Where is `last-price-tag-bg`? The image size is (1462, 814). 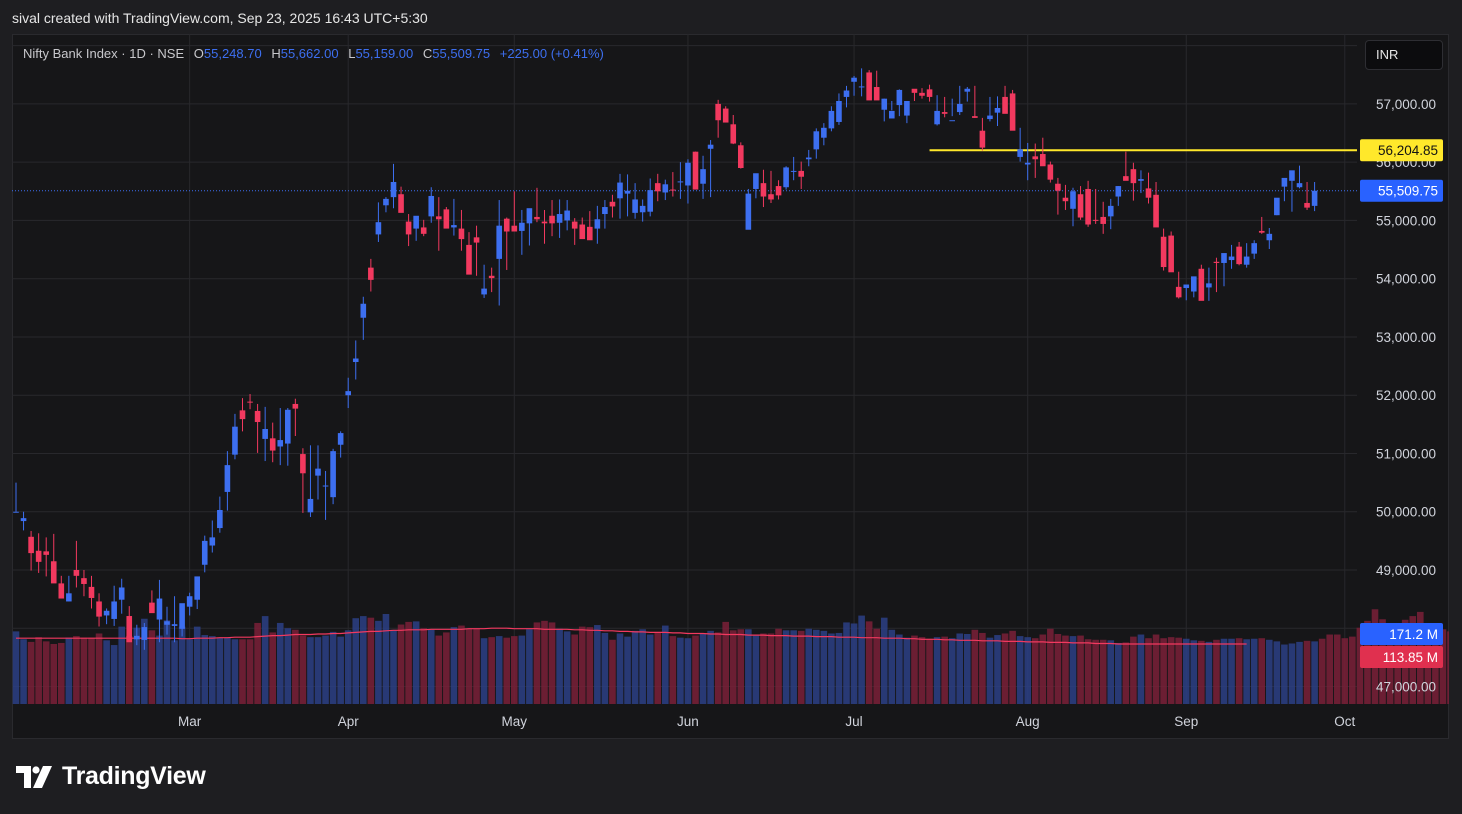 last-price-tag-bg is located at coordinates (1401, 190).